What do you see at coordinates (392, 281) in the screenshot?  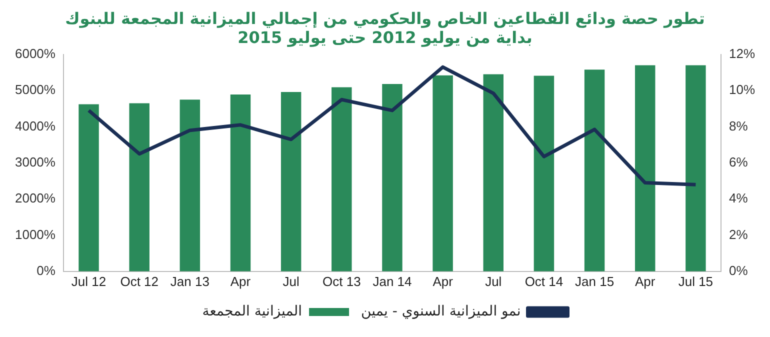 I see `x-tick-label: Jan 14` at bounding box center [392, 281].